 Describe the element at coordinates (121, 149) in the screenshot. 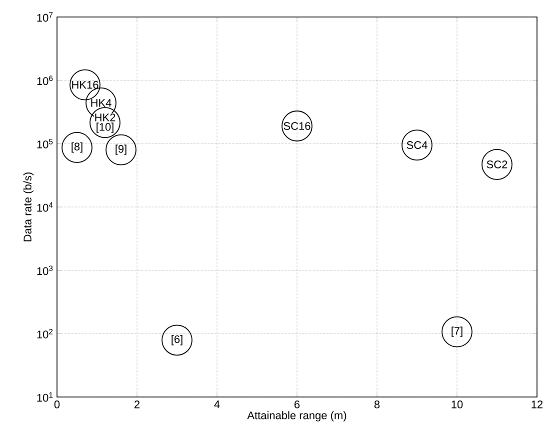

I see `annotation: [9]` at that location.